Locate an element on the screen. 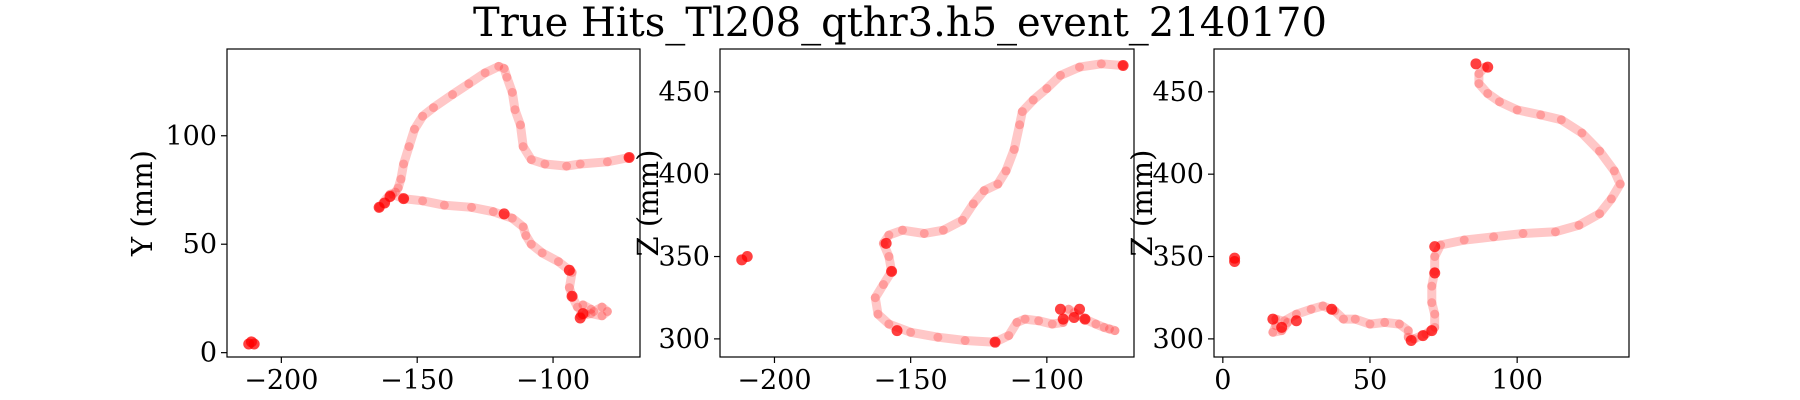 This screenshot has width=1800, height=400. x-tick-label: −100 is located at coordinates (553, 380).